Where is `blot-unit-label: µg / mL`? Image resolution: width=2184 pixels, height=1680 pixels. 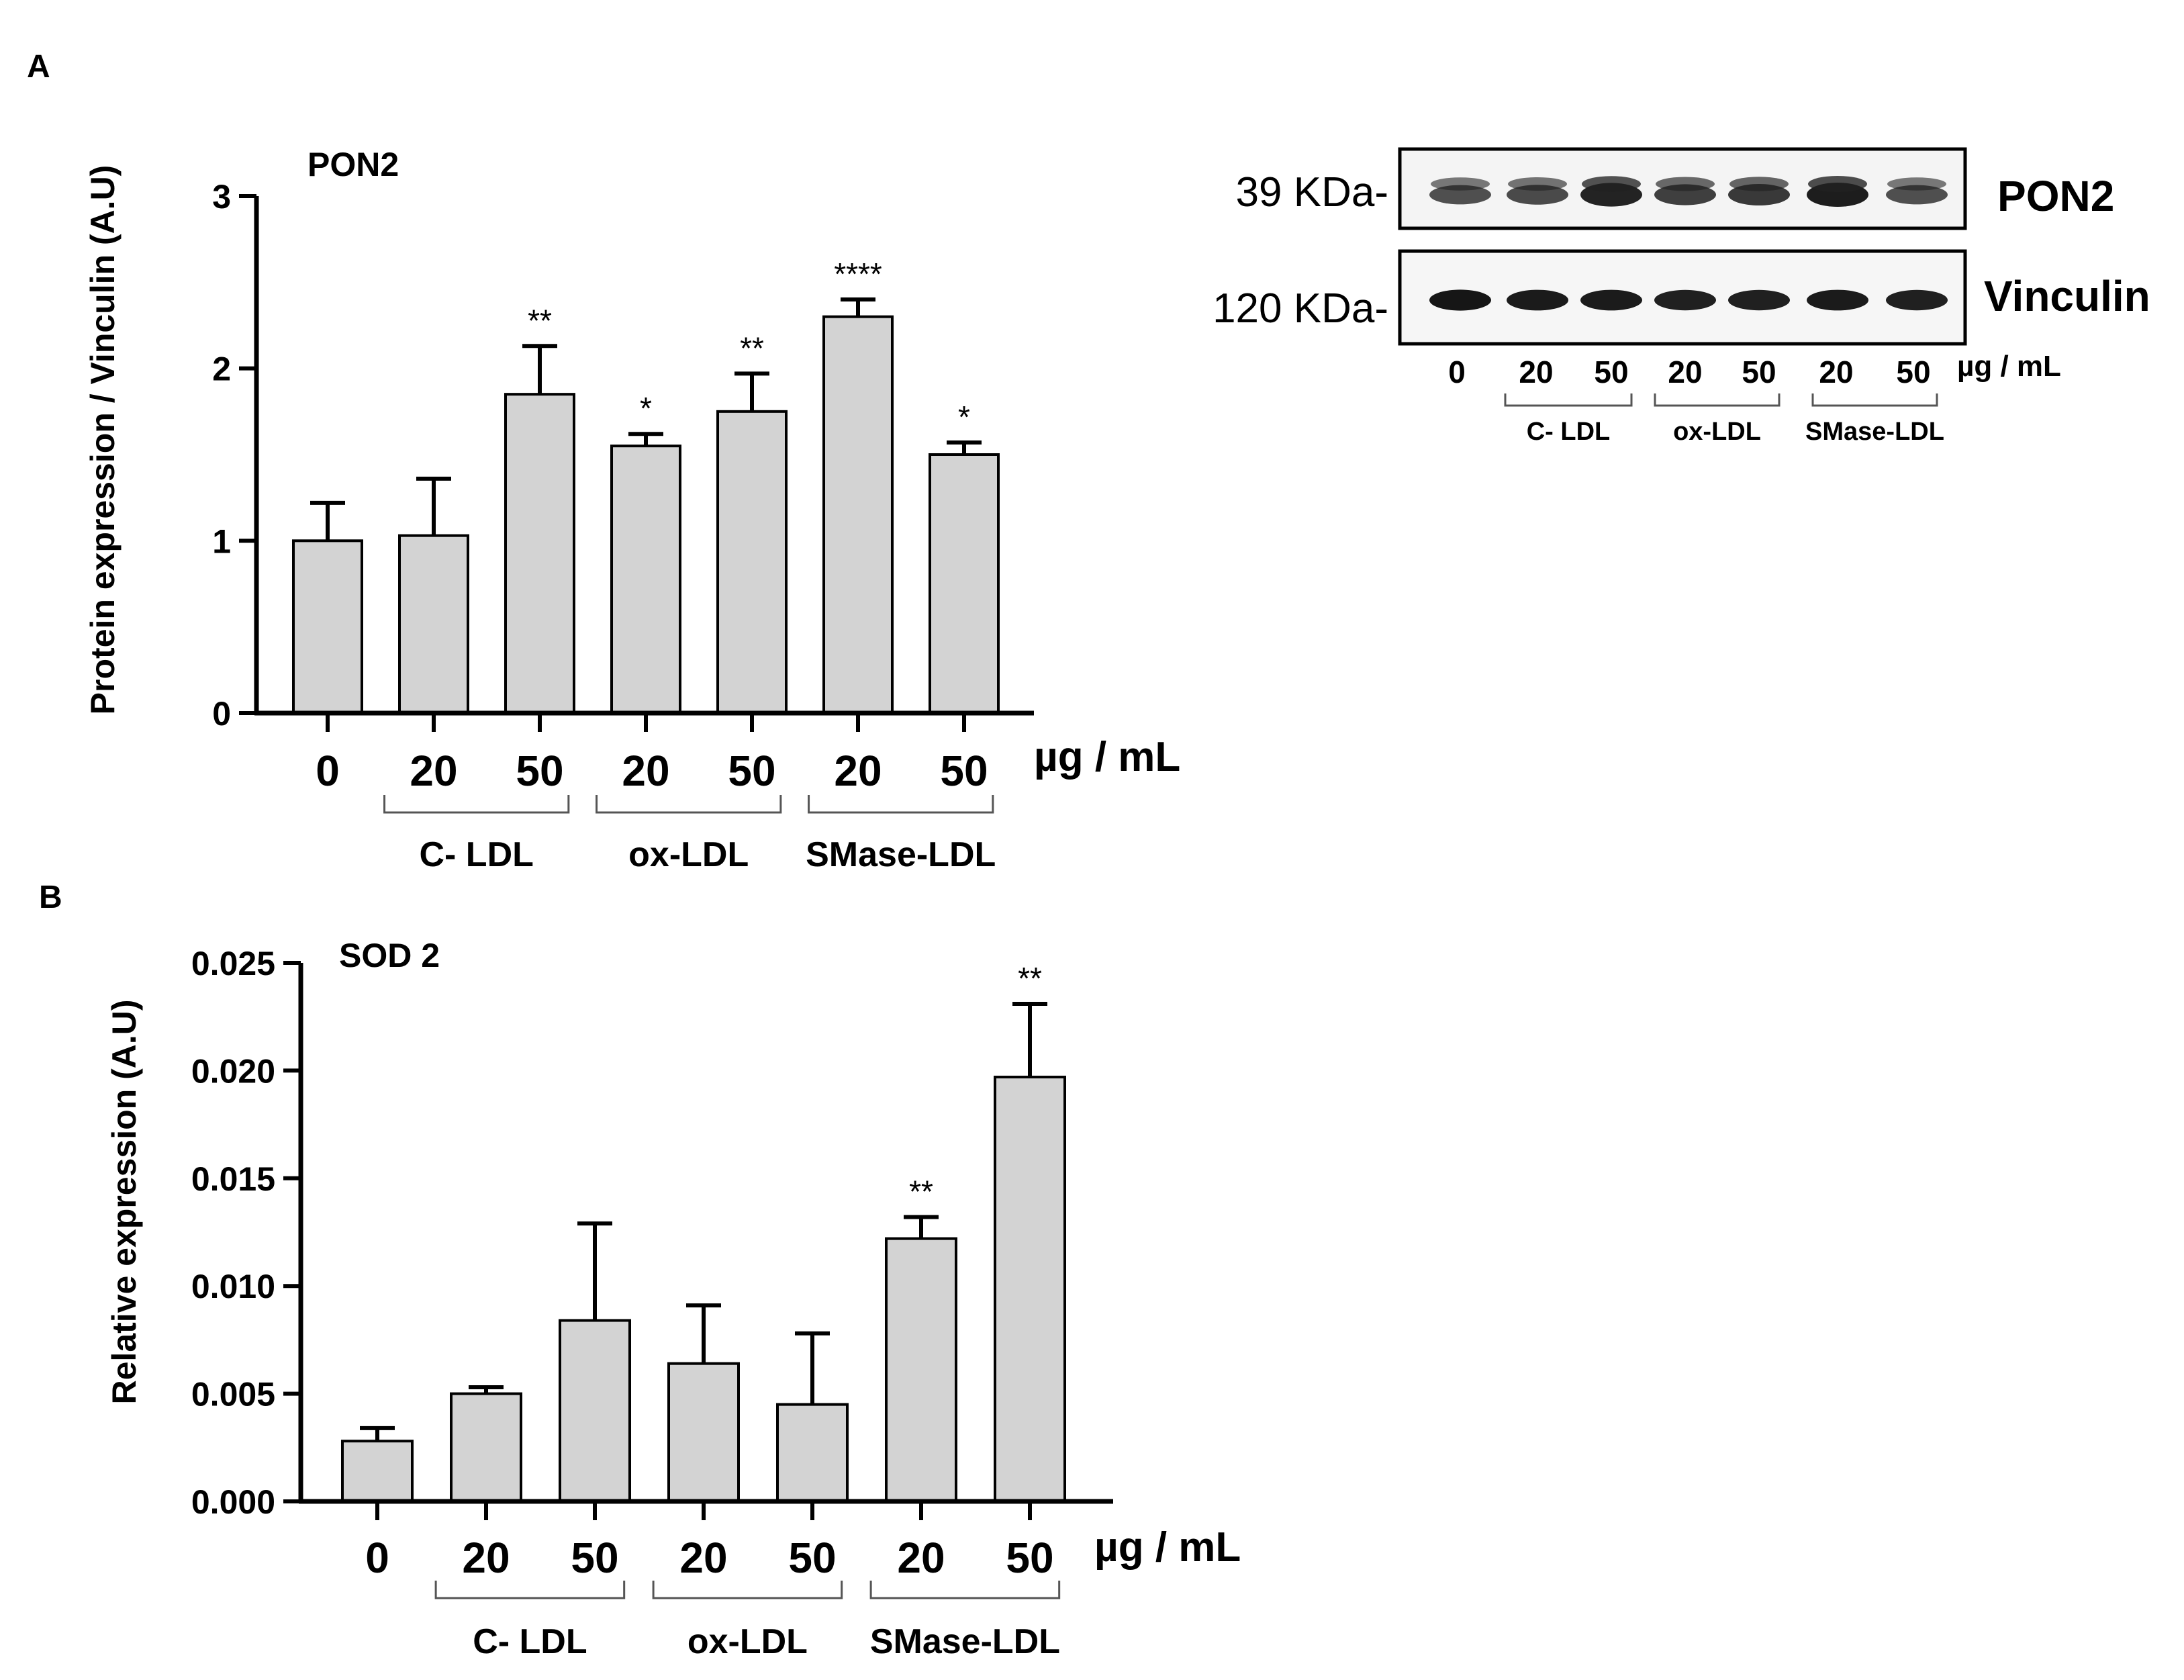
blot-unit-label: µg / mL is located at coordinates (2009, 366).